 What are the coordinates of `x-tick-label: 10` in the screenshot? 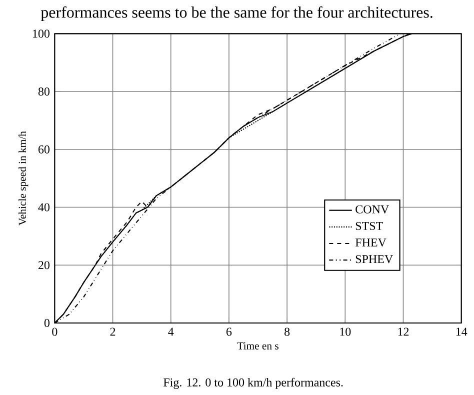 It's located at (345, 332).